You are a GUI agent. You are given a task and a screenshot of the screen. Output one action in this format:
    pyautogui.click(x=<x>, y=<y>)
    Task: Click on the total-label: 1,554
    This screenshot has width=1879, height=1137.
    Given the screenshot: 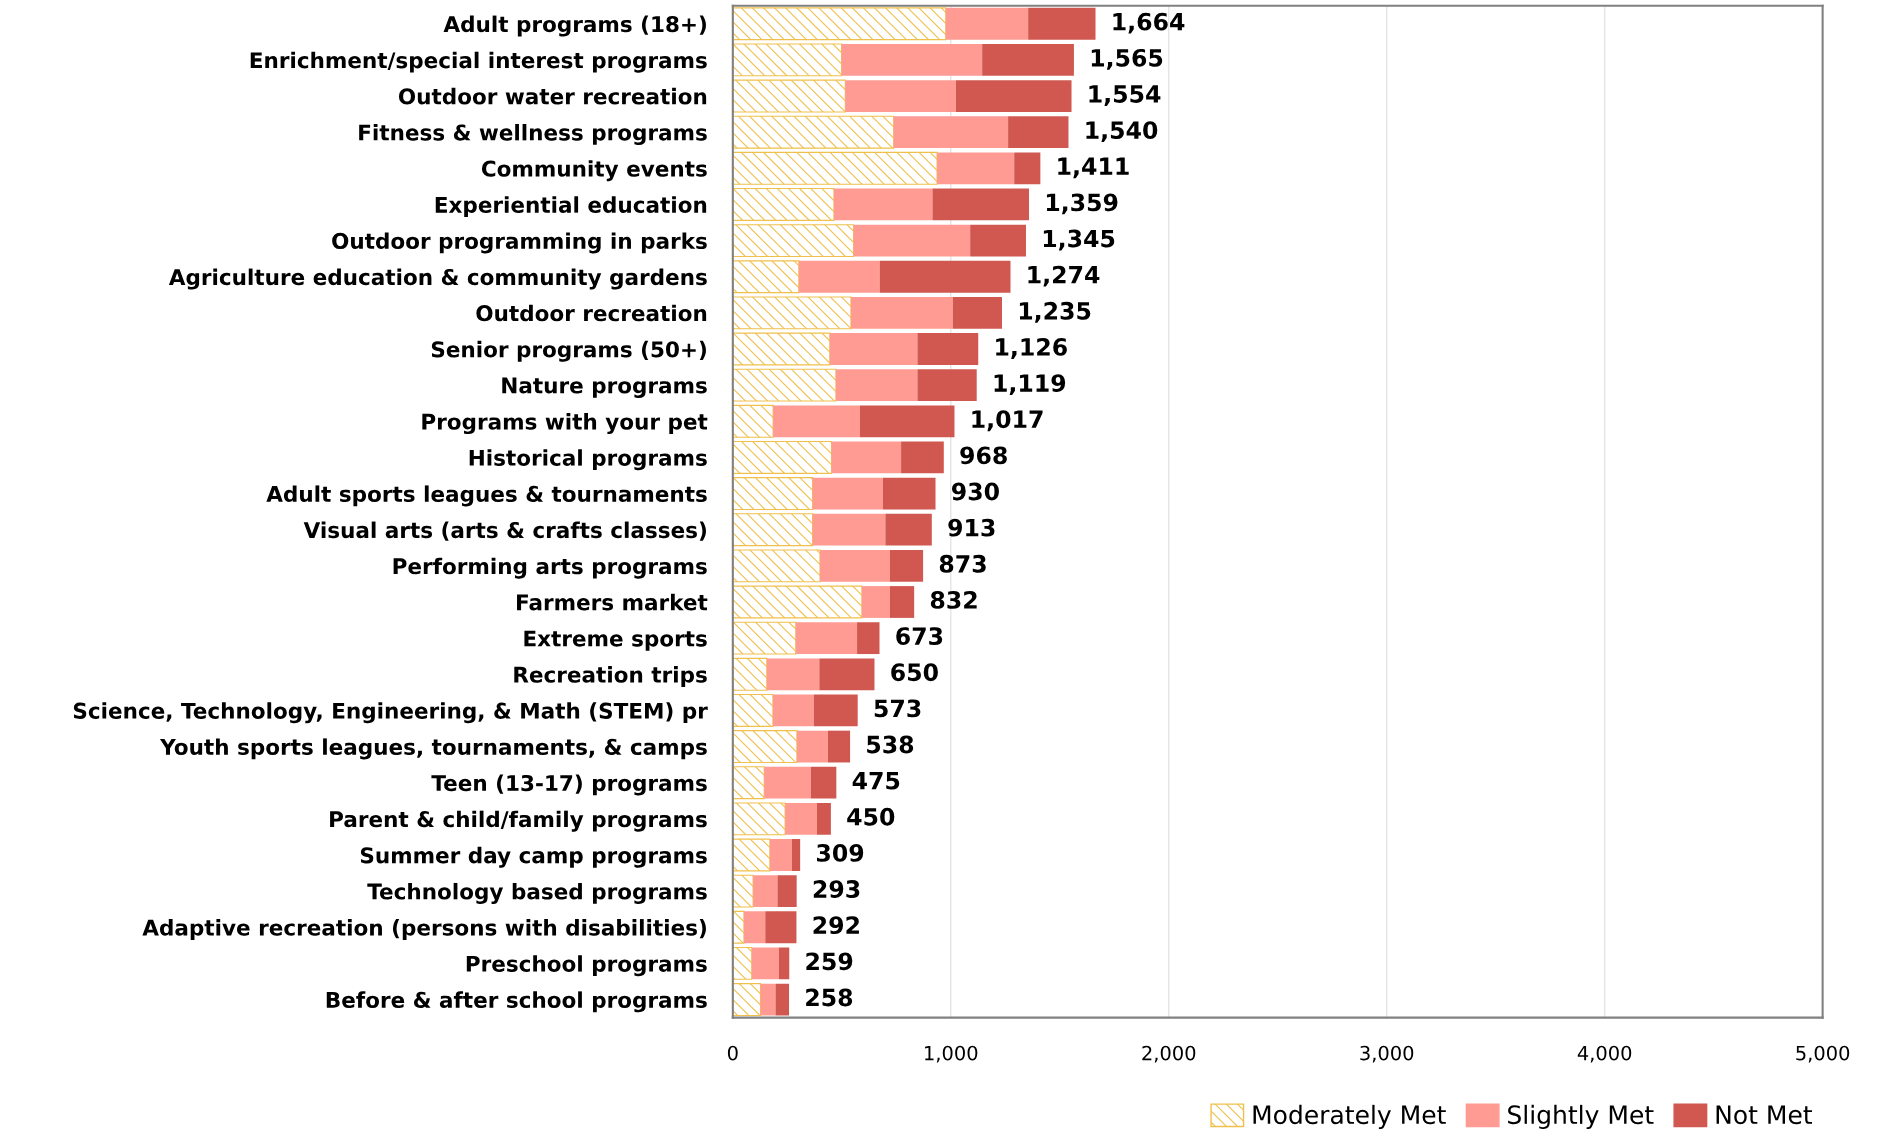 What is the action you would take?
    pyautogui.click(x=1125, y=95)
    